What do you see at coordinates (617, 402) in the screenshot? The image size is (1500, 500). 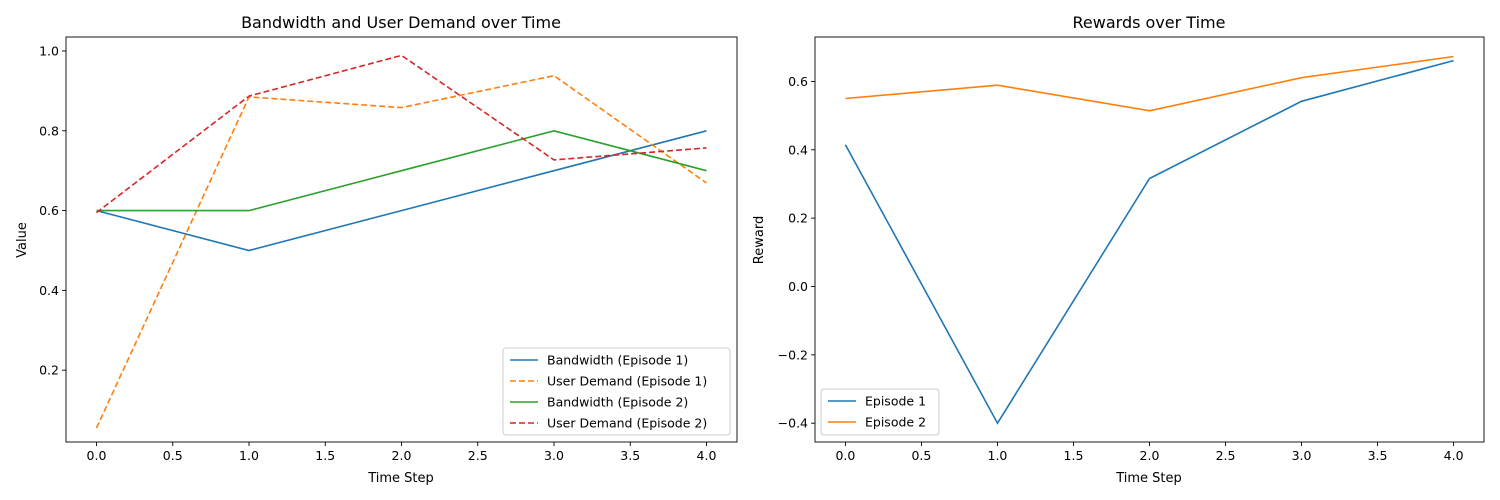 I see `legend-label: Bandwidth (Episode 2)` at bounding box center [617, 402].